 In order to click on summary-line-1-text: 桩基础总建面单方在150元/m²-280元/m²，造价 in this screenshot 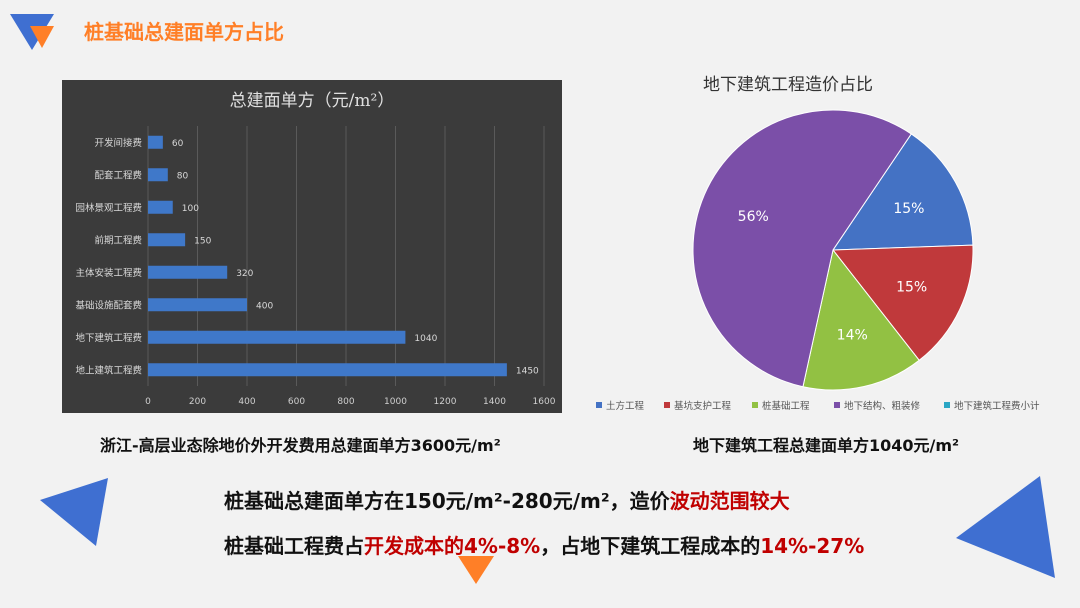, I will do `click(447, 501)`.